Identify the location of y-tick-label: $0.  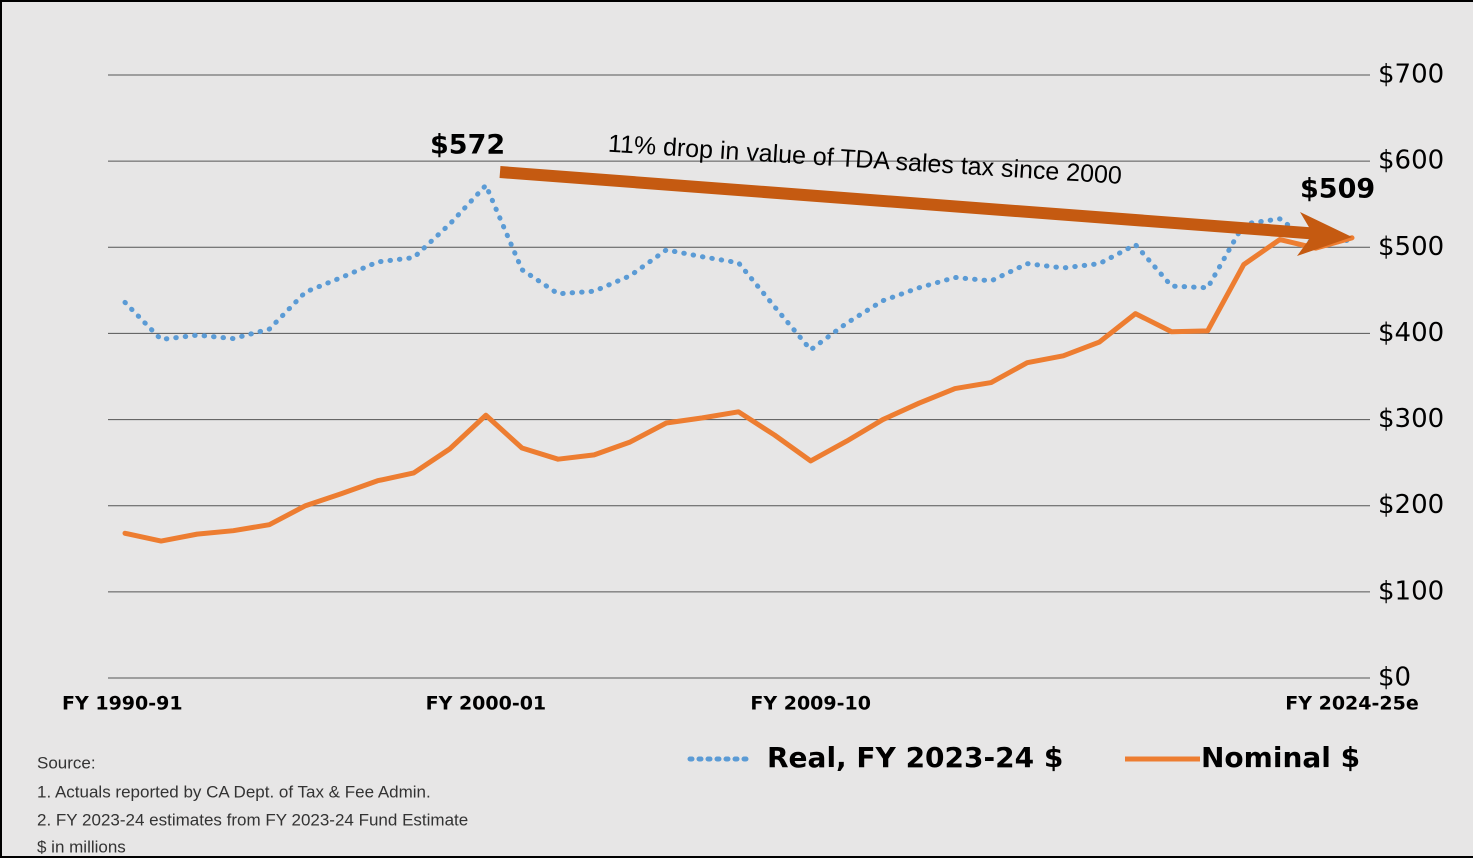
(1394, 678).